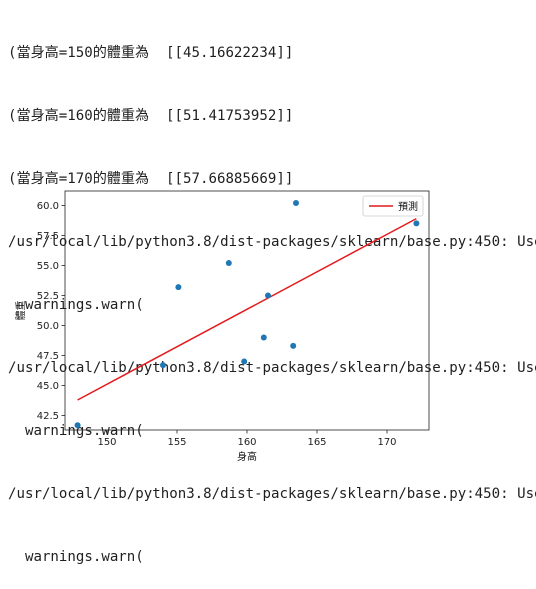 The height and width of the screenshot is (589, 536). I want to click on x-tick-label: 150, so click(106, 442).